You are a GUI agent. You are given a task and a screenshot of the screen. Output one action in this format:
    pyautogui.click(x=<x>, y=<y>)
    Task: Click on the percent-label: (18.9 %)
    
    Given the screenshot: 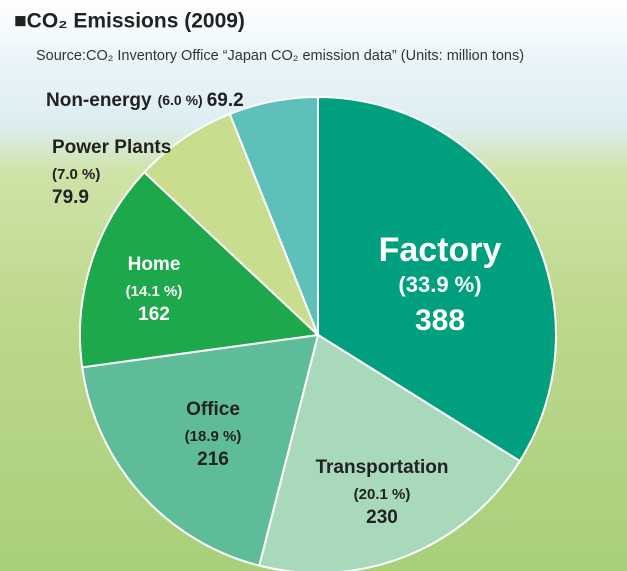 What is the action you would take?
    pyautogui.click(x=213, y=436)
    